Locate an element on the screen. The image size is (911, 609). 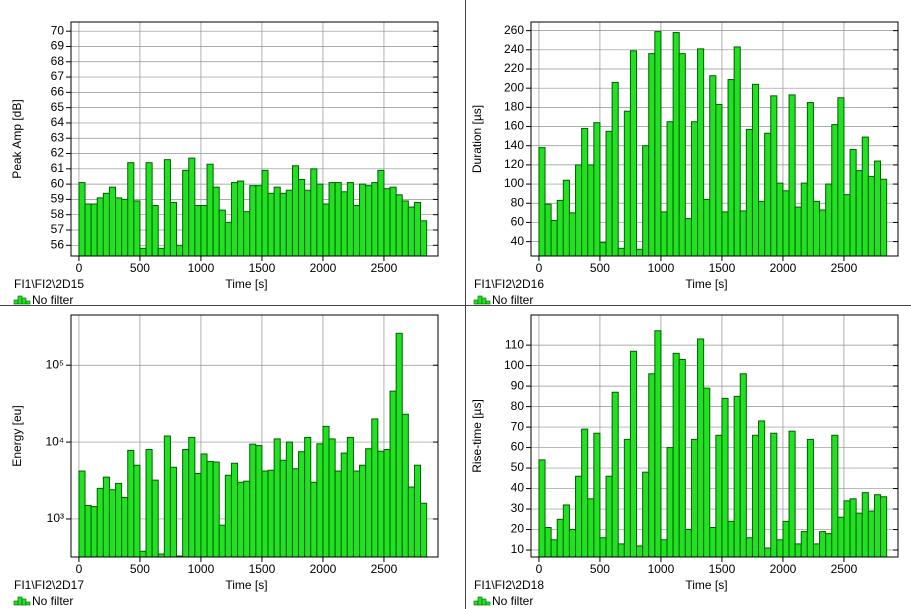
y-tick-label: 10³ is located at coordinates (55, 518).